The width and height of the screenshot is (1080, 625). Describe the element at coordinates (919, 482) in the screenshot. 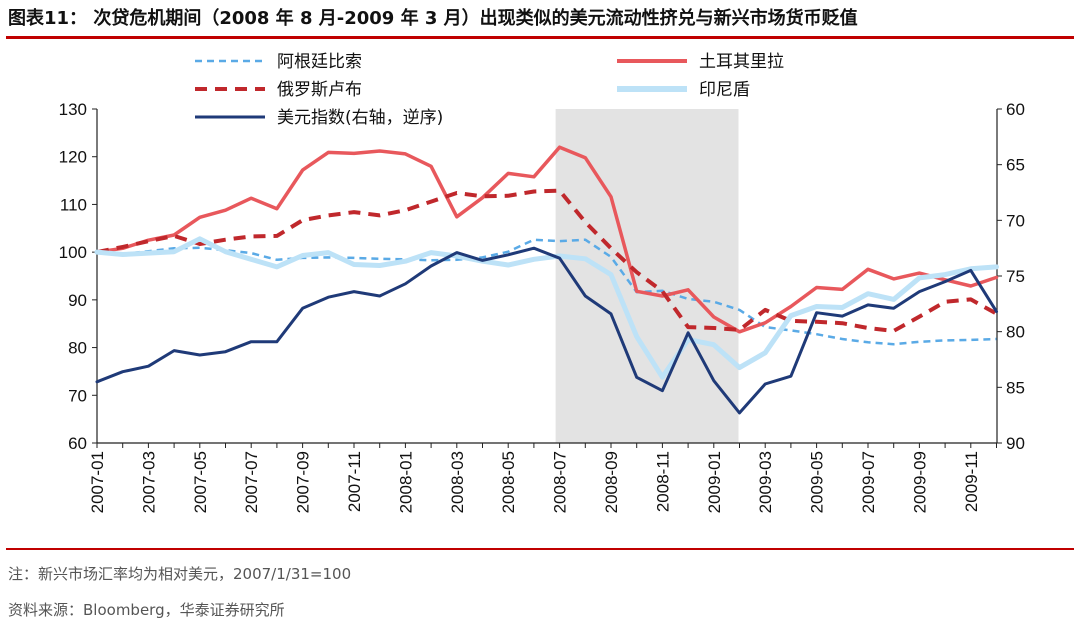

I see `x-tick-label: 2009-09` at that location.